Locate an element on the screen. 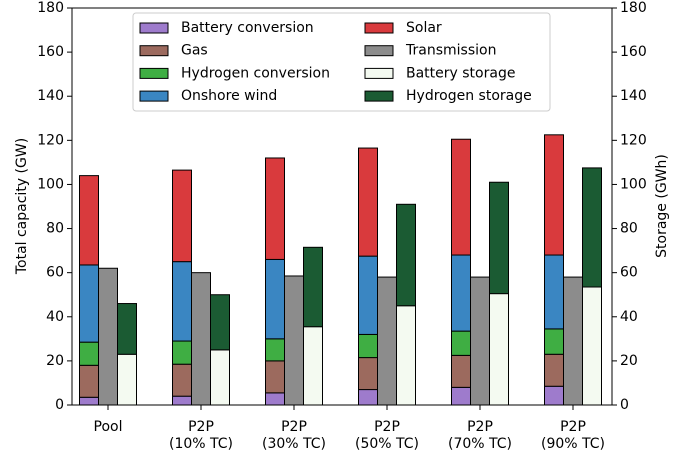 The height and width of the screenshot is (459, 688). x-tick-label: P2P (50% TC) is located at coordinates (387, 435).